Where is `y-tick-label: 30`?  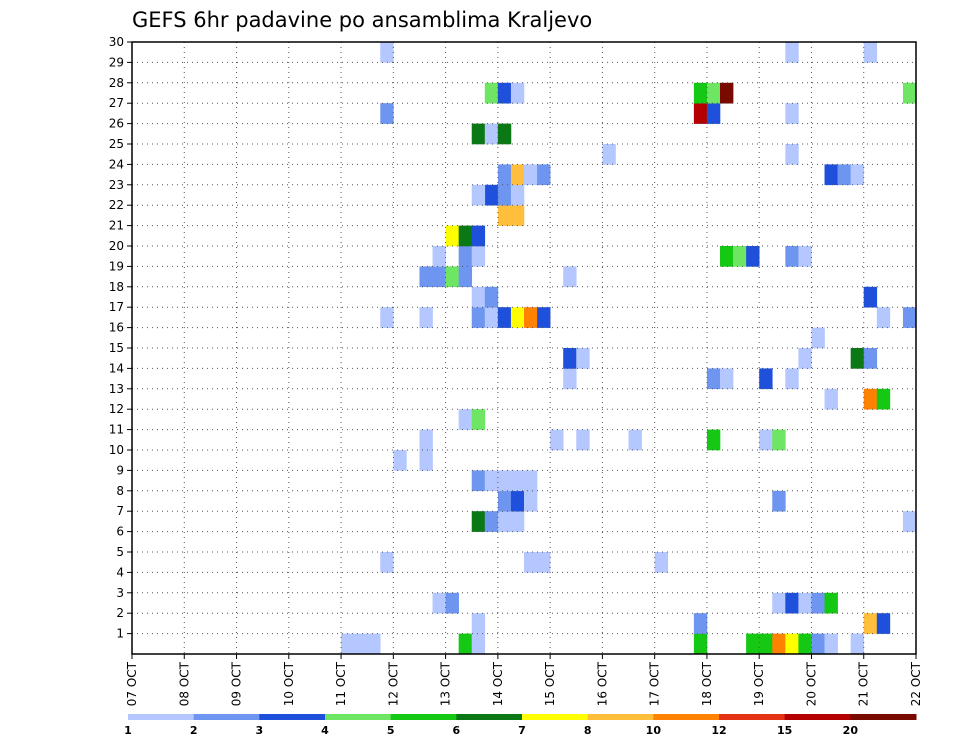 y-tick-label: 30 is located at coordinates (116, 42).